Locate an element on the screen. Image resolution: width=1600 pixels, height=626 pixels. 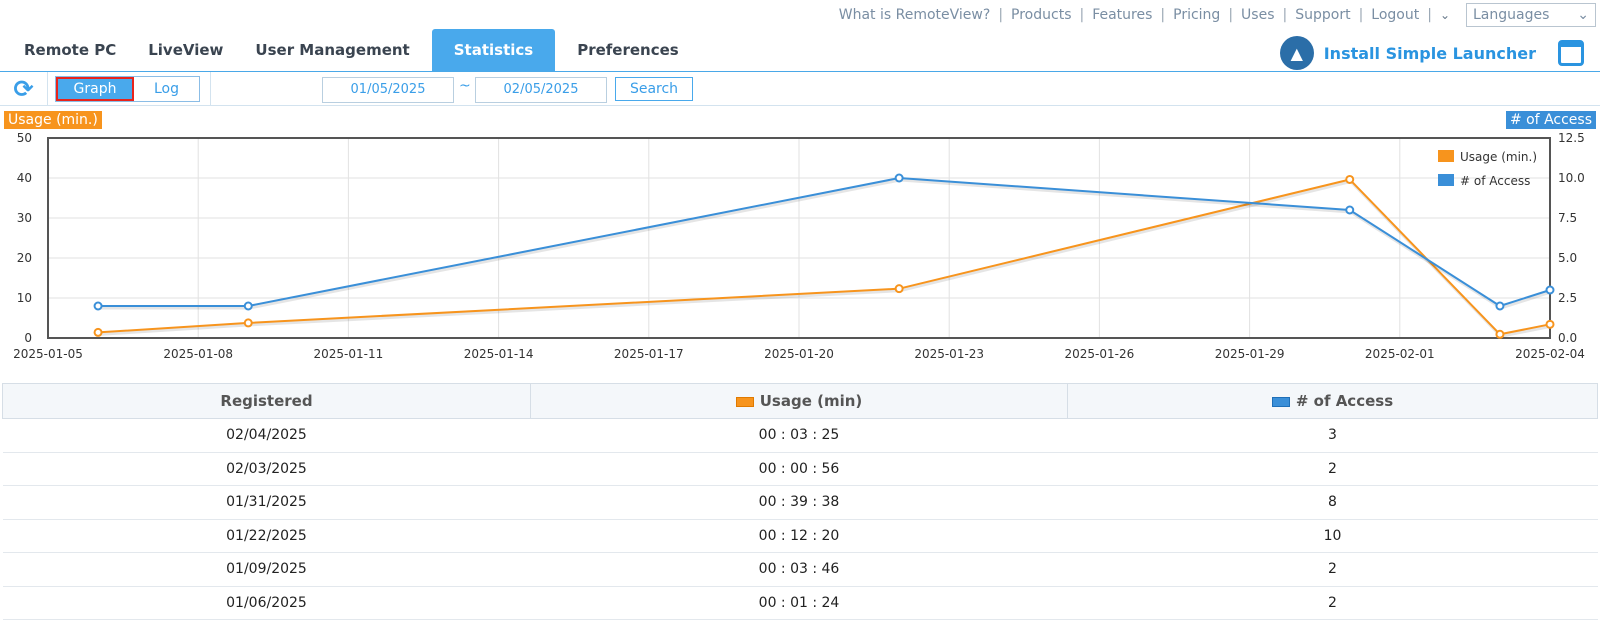
x-tick-label: 2025-01-08 is located at coordinates (198, 354).